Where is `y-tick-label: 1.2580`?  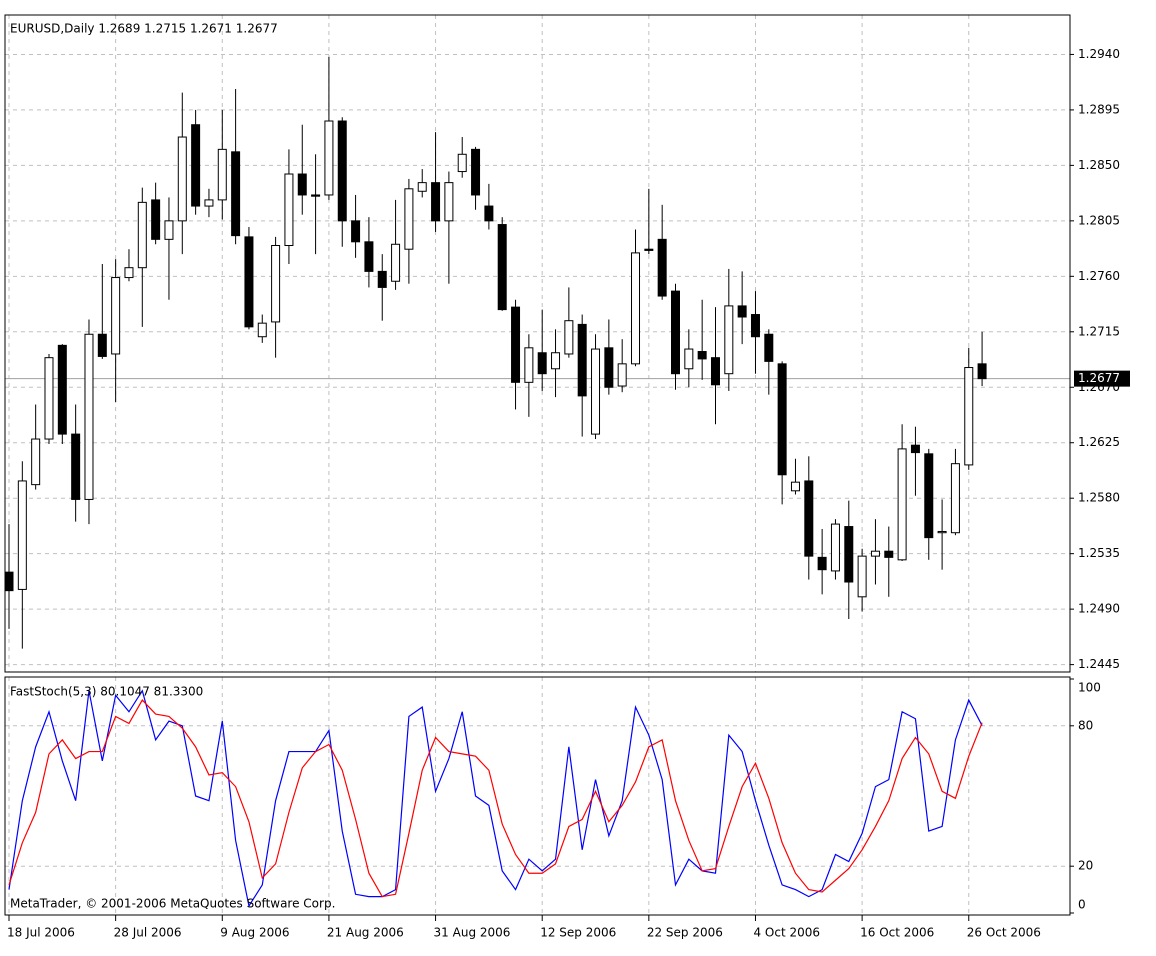
y-tick-label: 1.2580 is located at coordinates (1099, 498).